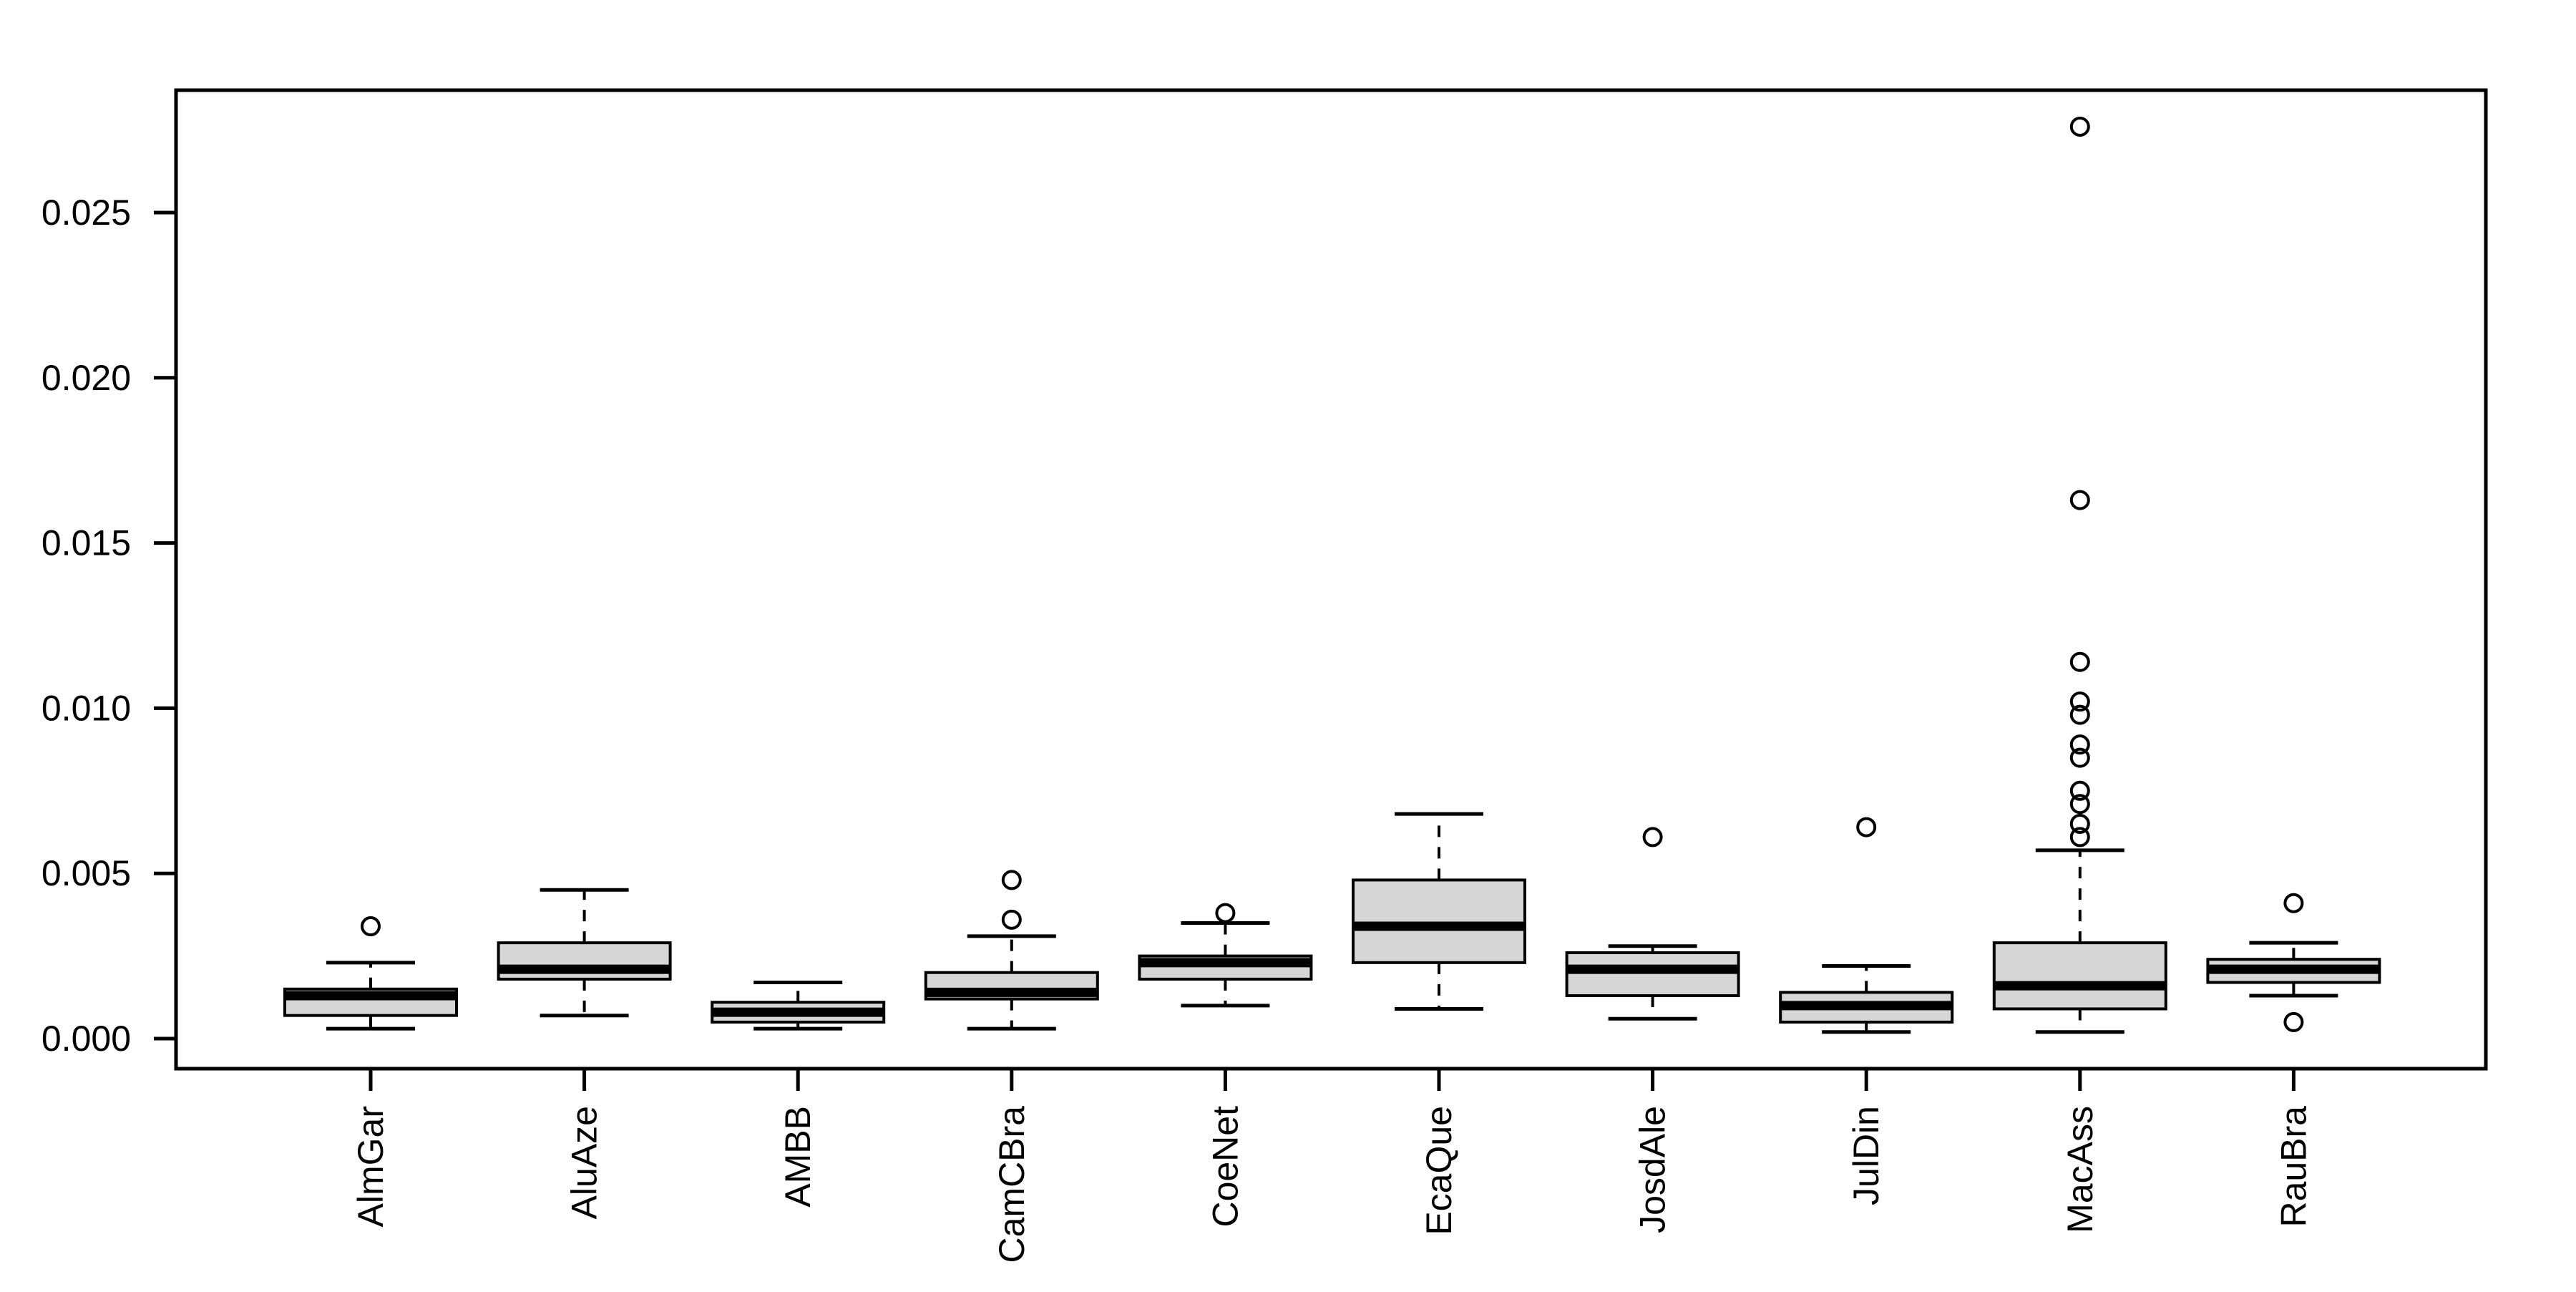 This screenshot has height=1292, width=2576. I want to click on x-tick-label-AMBB: AMBB, so click(798, 1157).